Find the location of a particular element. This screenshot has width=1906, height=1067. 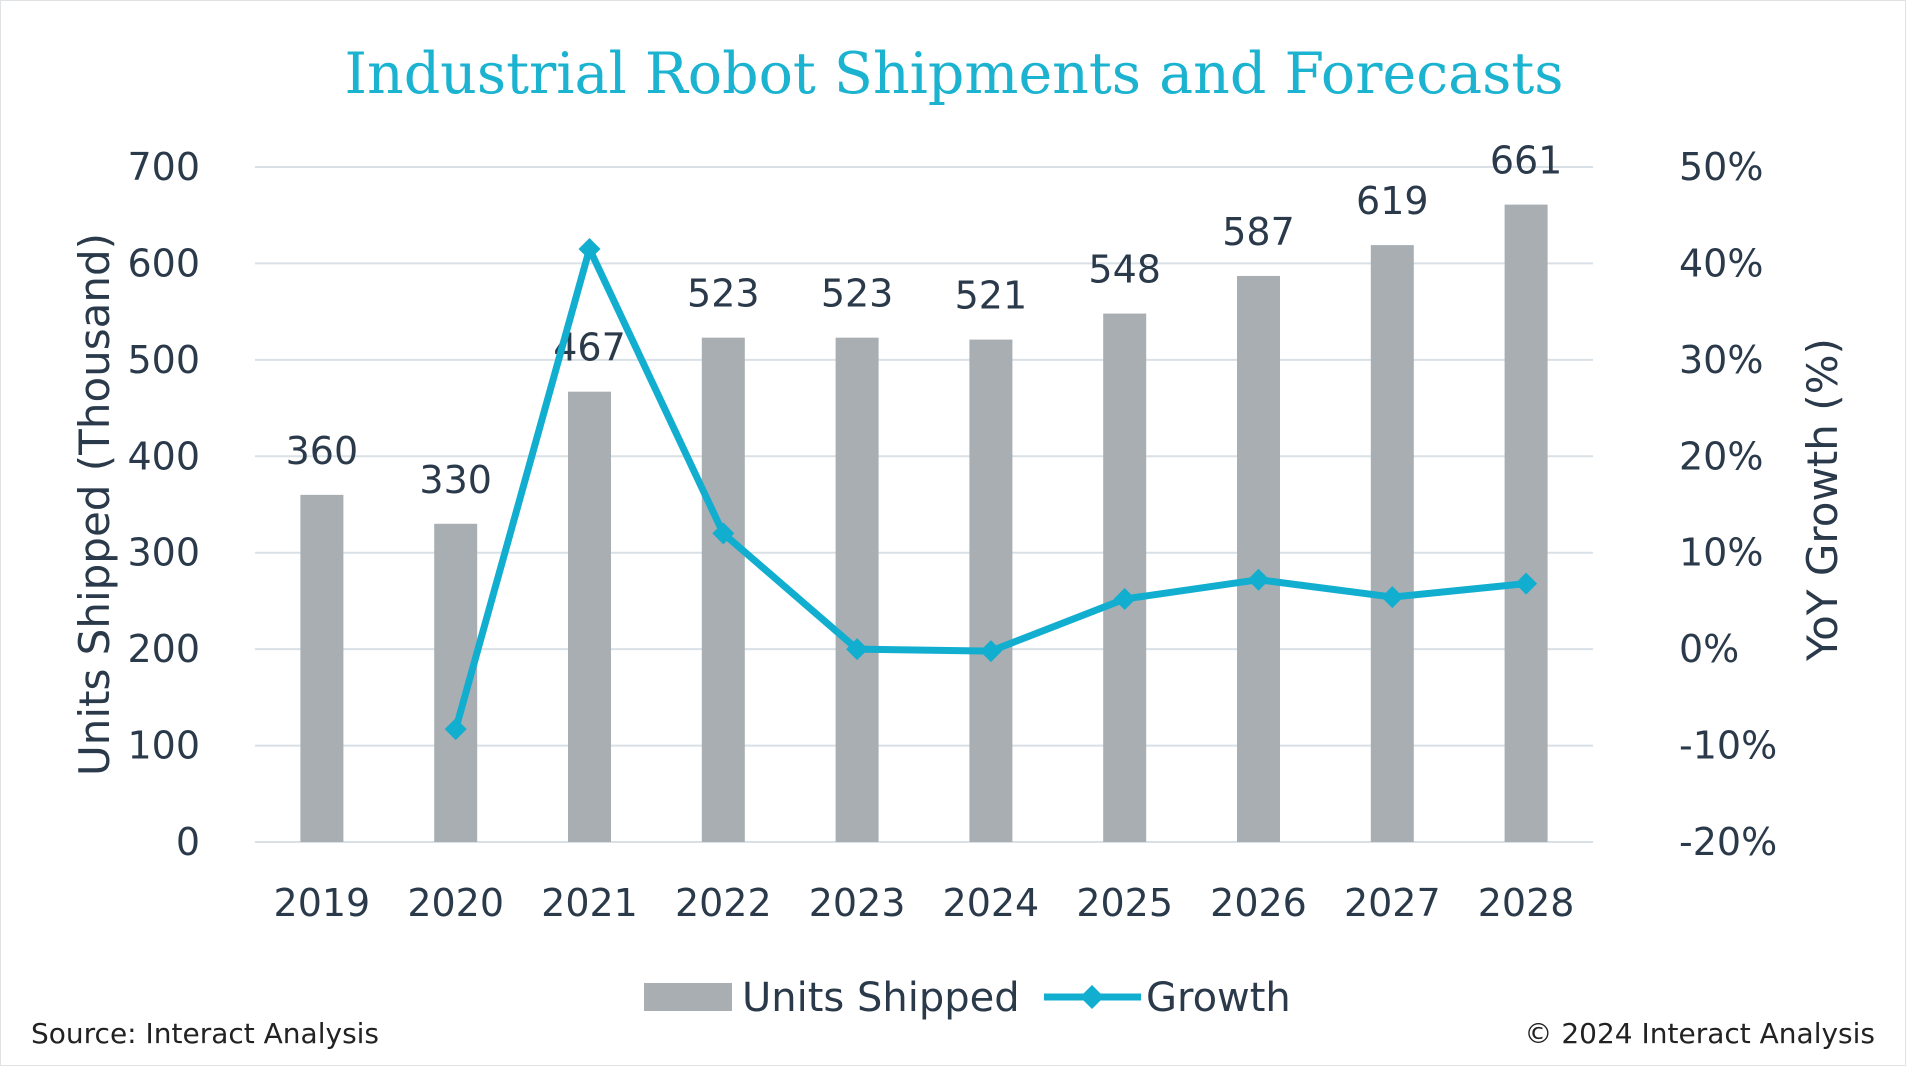

x-tick-label: 2023 is located at coordinates (857, 903).